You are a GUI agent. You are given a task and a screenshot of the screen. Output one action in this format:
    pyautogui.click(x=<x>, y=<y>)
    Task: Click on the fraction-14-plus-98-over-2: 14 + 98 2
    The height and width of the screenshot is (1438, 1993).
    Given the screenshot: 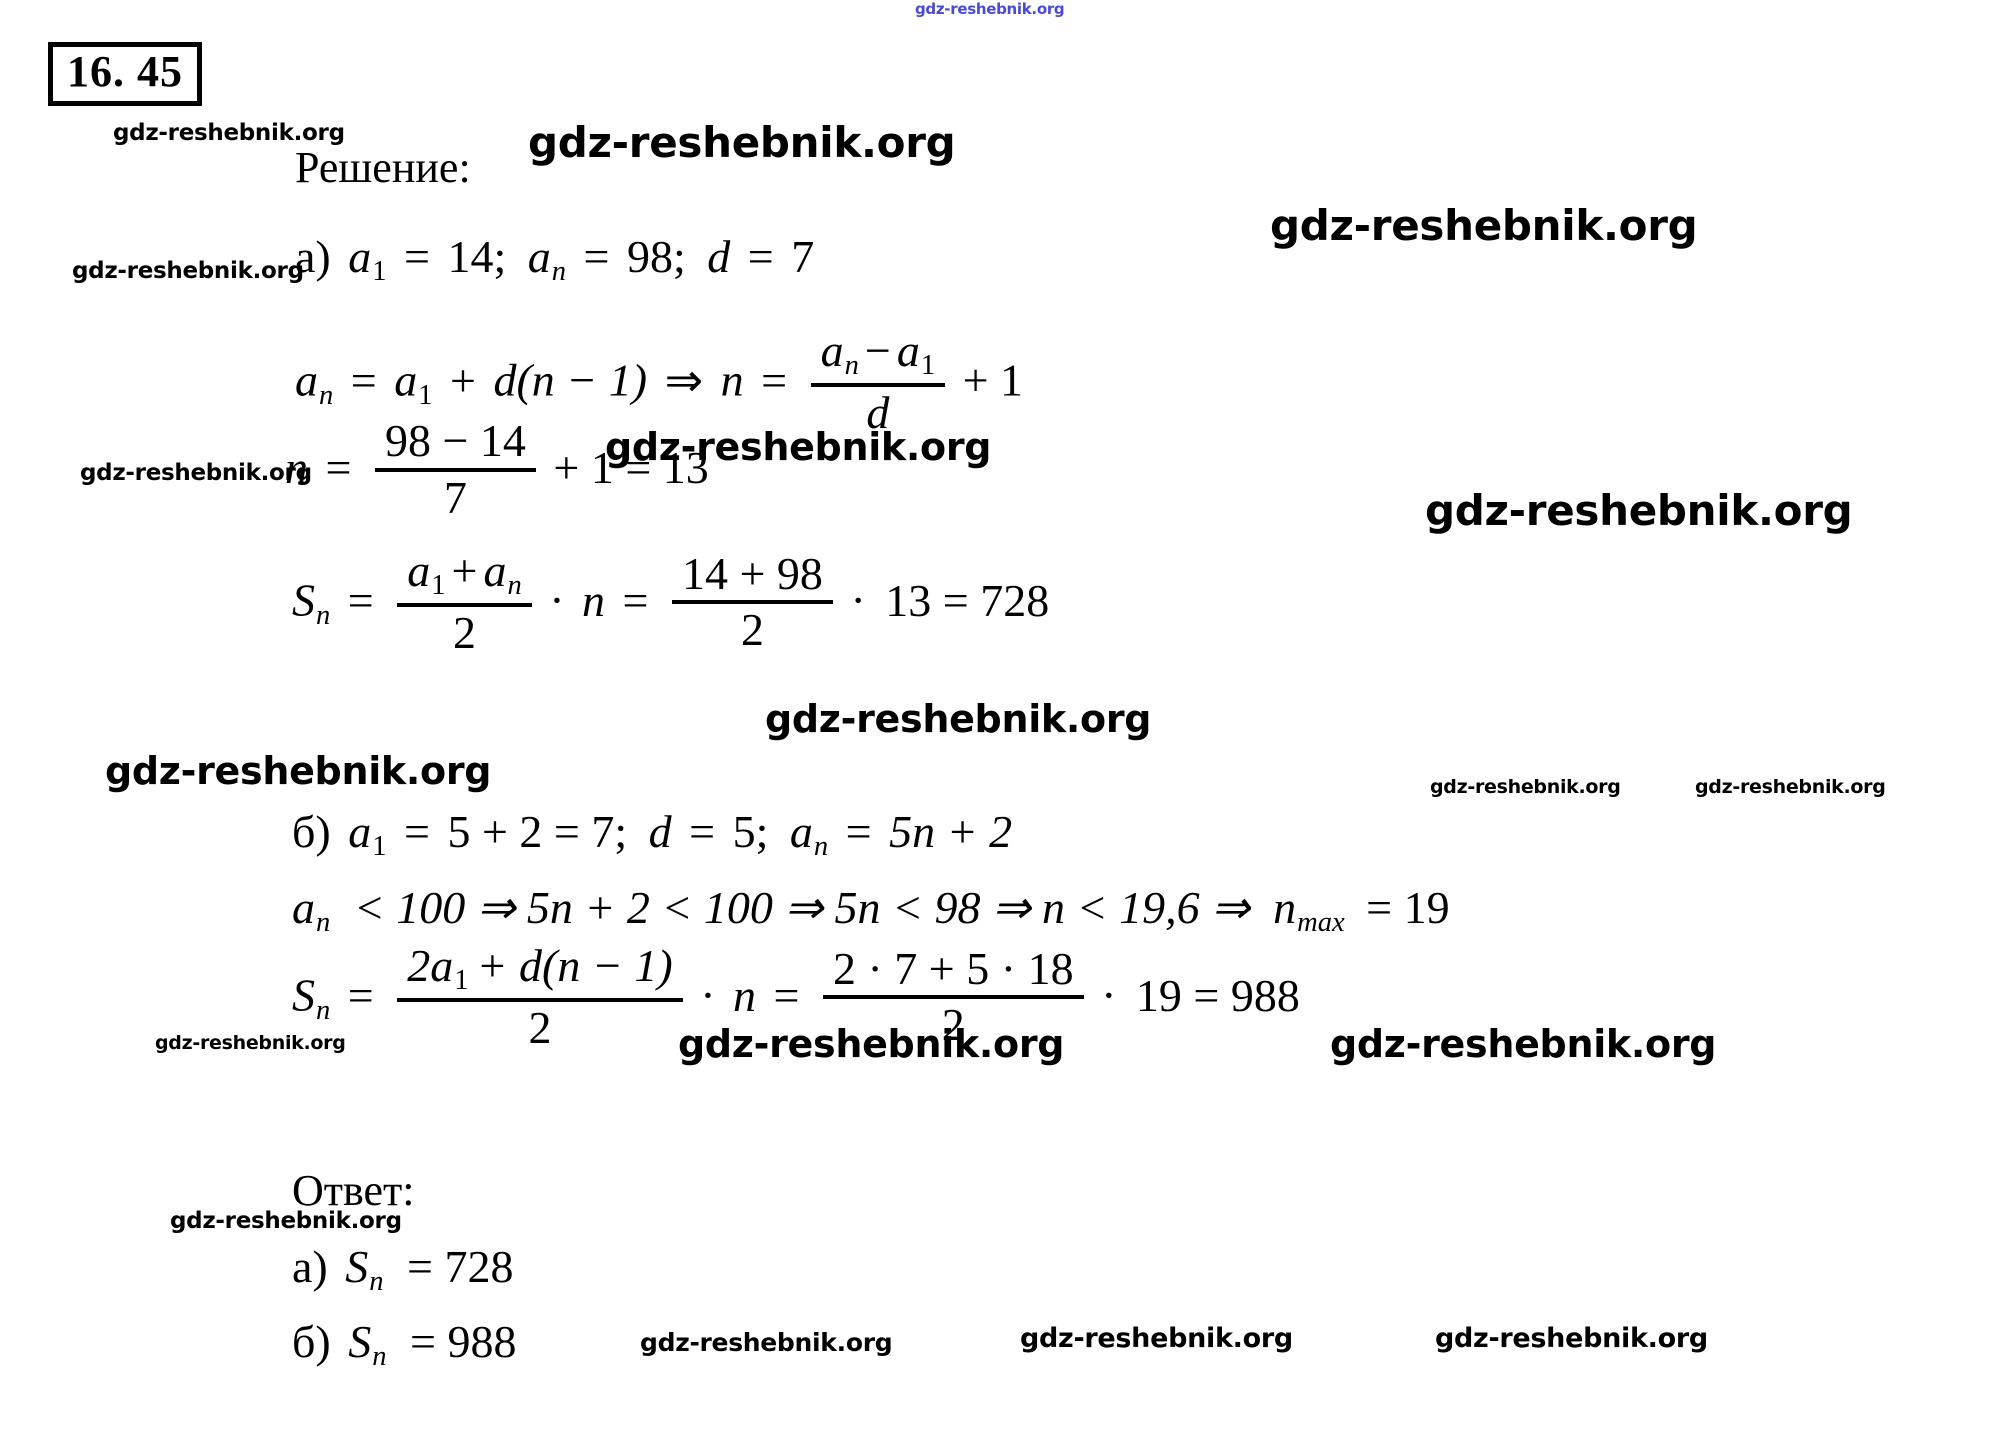 What is the action you would take?
    pyautogui.click(x=752, y=601)
    